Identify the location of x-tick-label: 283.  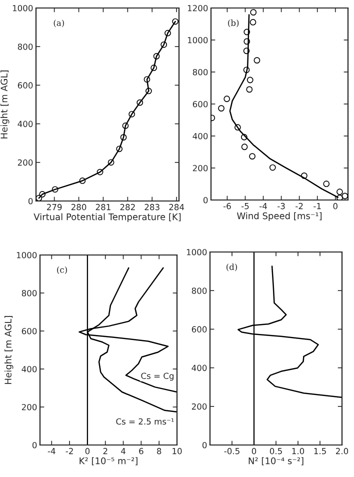
(152, 207).